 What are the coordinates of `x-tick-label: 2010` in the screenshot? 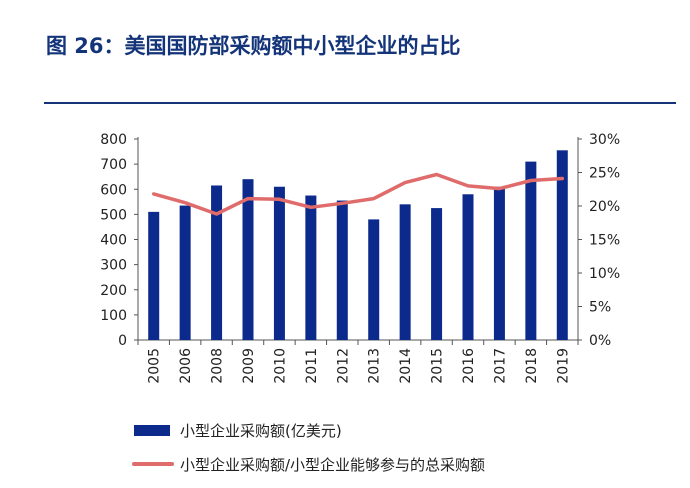 It's located at (280, 366).